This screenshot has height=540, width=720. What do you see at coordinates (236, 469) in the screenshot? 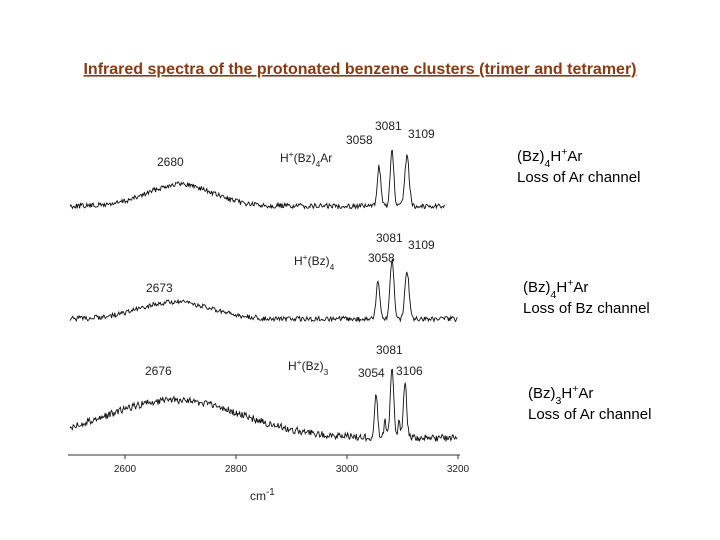
I see `x-tick-label: 2800` at bounding box center [236, 469].